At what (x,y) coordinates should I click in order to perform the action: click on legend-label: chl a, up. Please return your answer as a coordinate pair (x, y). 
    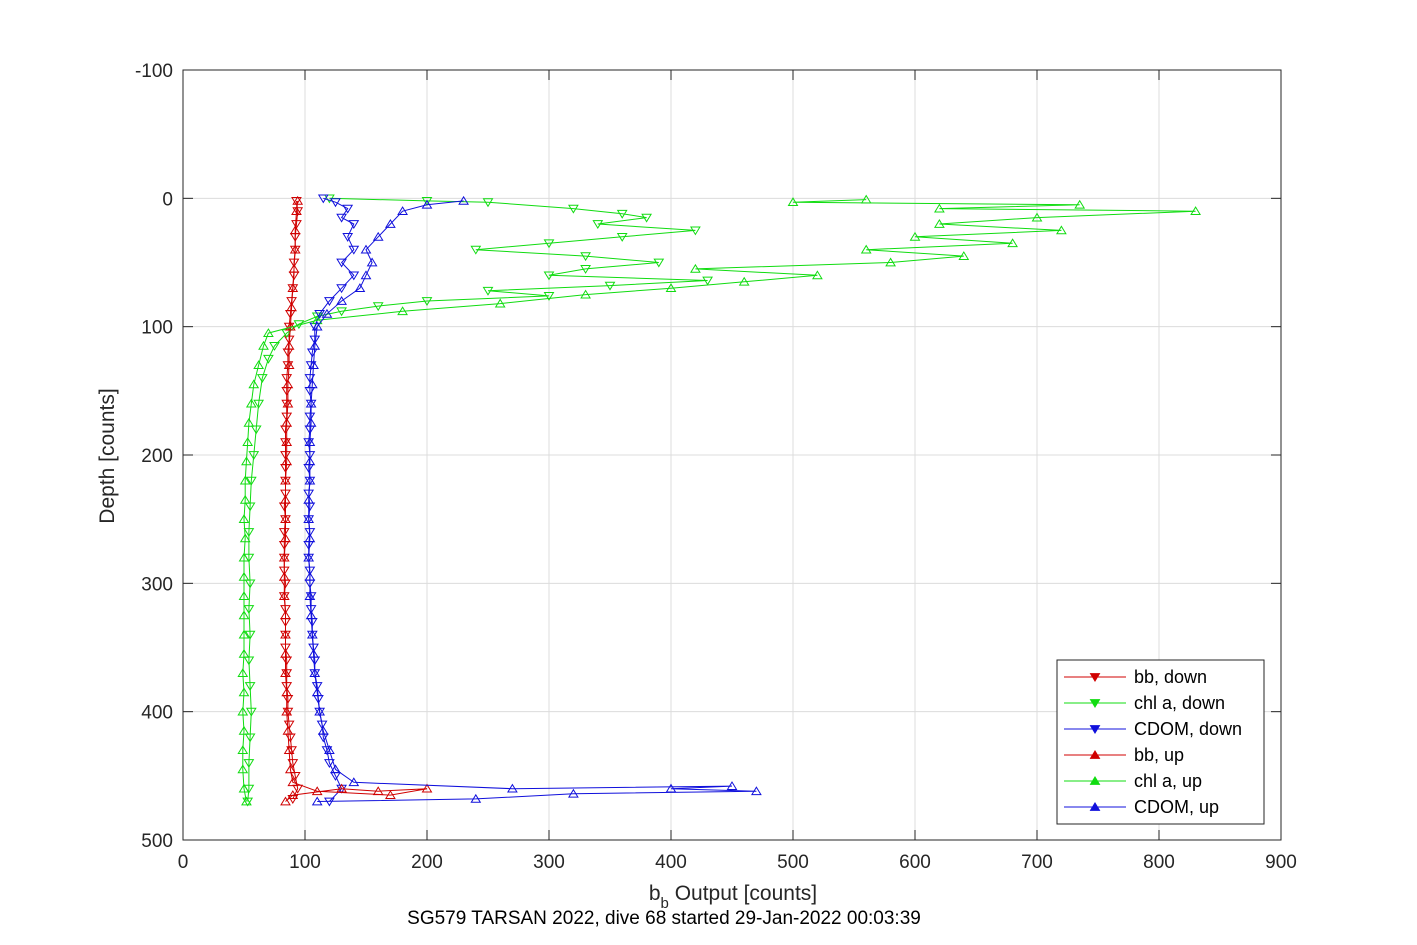
    Looking at the image, I should click on (1168, 781).